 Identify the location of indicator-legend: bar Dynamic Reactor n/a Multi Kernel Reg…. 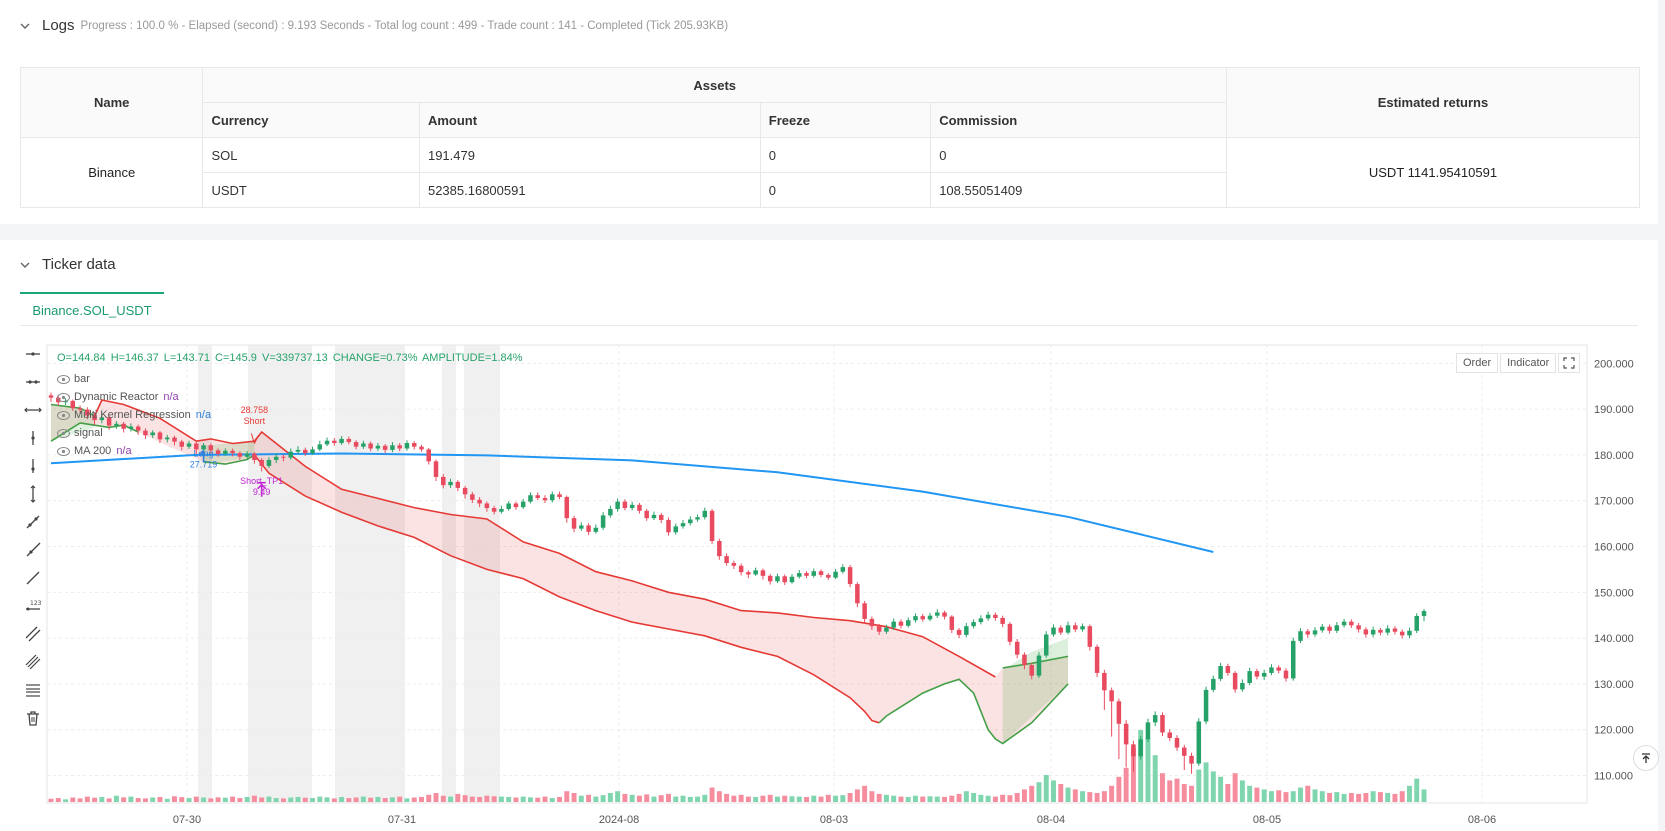
(134, 415).